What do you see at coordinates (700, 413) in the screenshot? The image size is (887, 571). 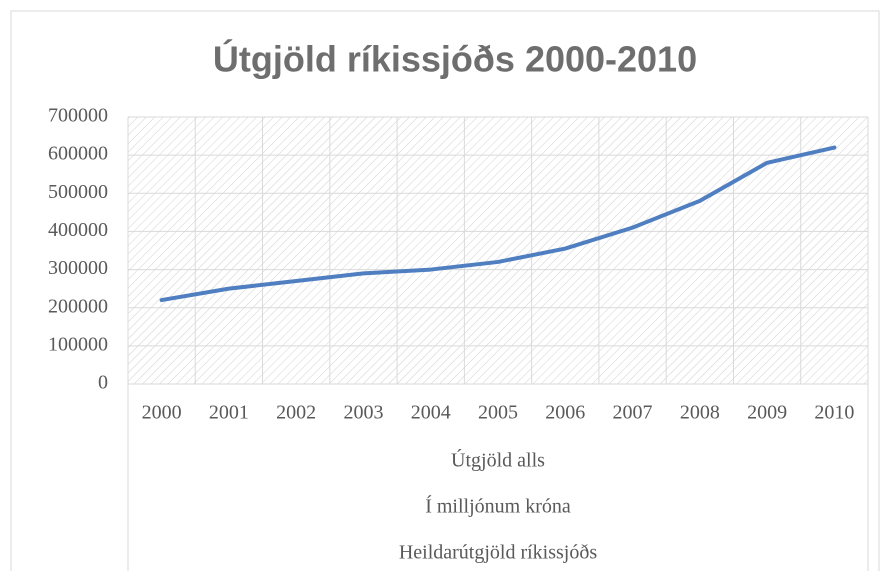 I see `x-tick-label: 2008` at bounding box center [700, 413].